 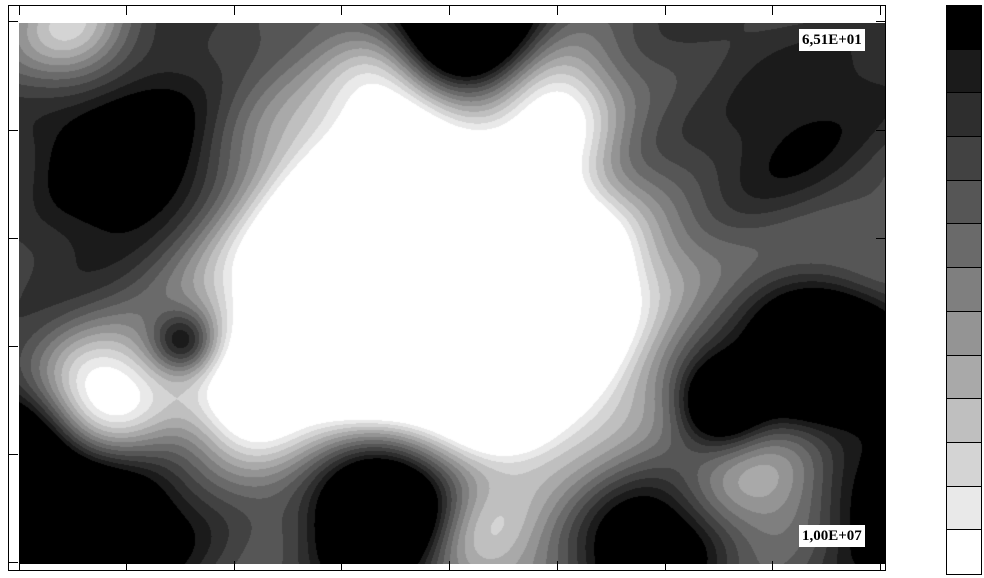 I want to click on colorbar-legend, so click(x=964, y=290).